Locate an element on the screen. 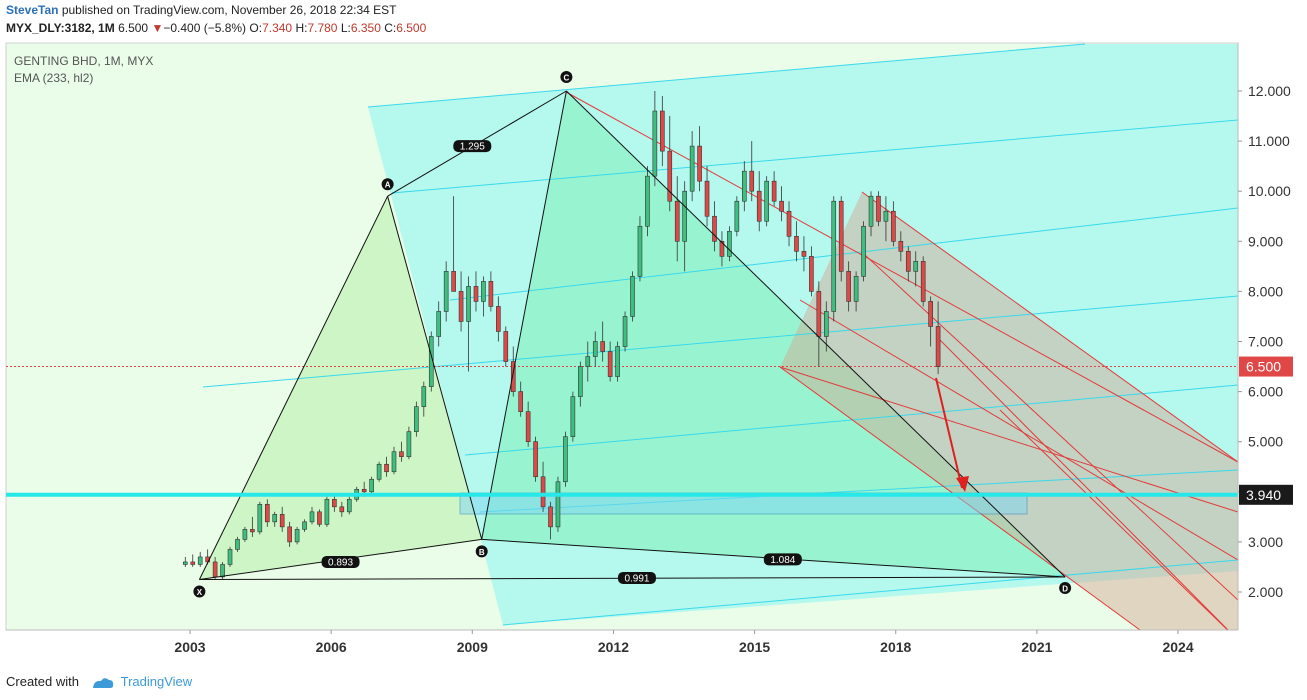  ratio-label: 1.295 is located at coordinates (472, 147).